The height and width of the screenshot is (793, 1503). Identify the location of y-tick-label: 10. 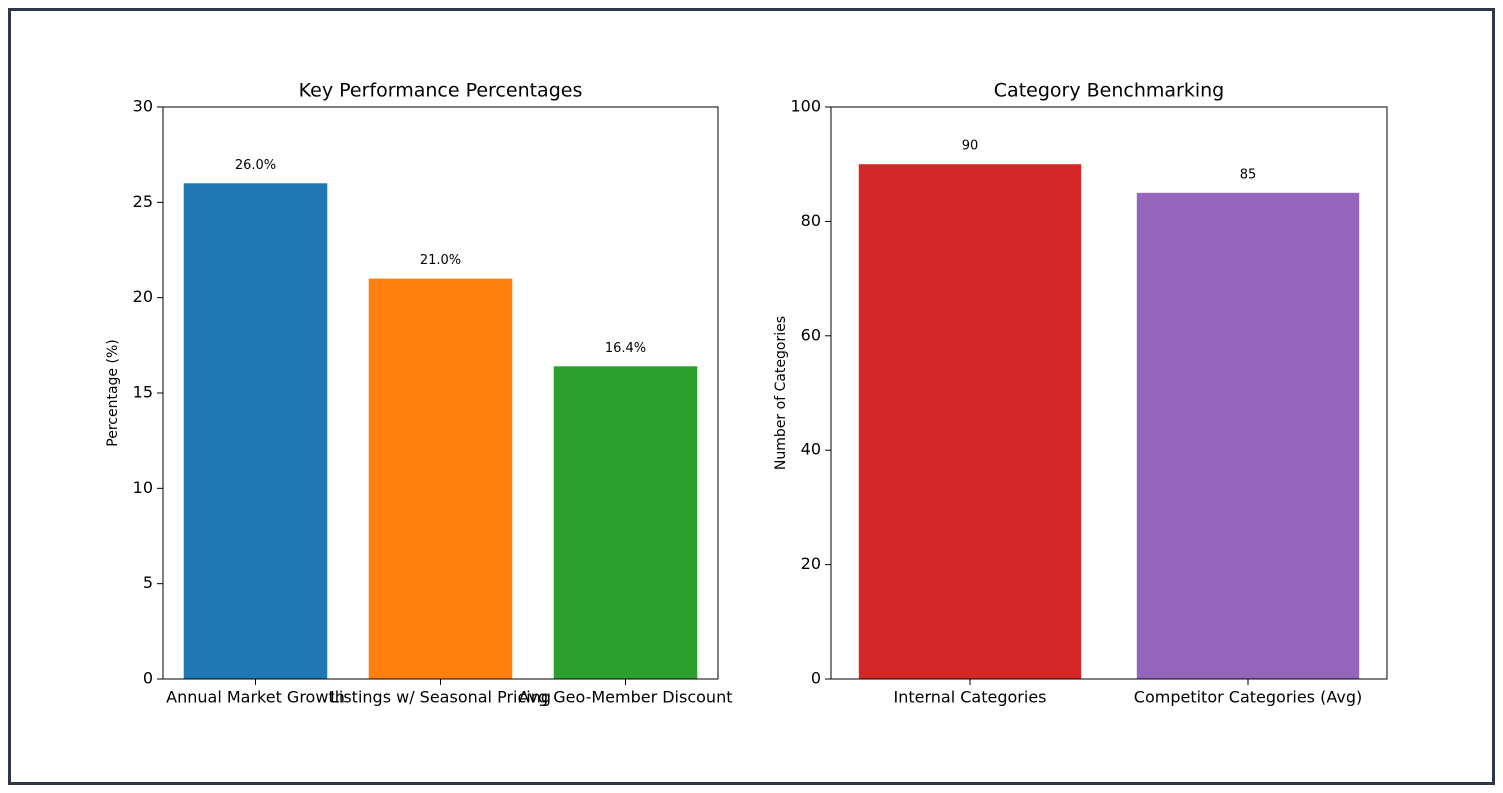
(143, 487).